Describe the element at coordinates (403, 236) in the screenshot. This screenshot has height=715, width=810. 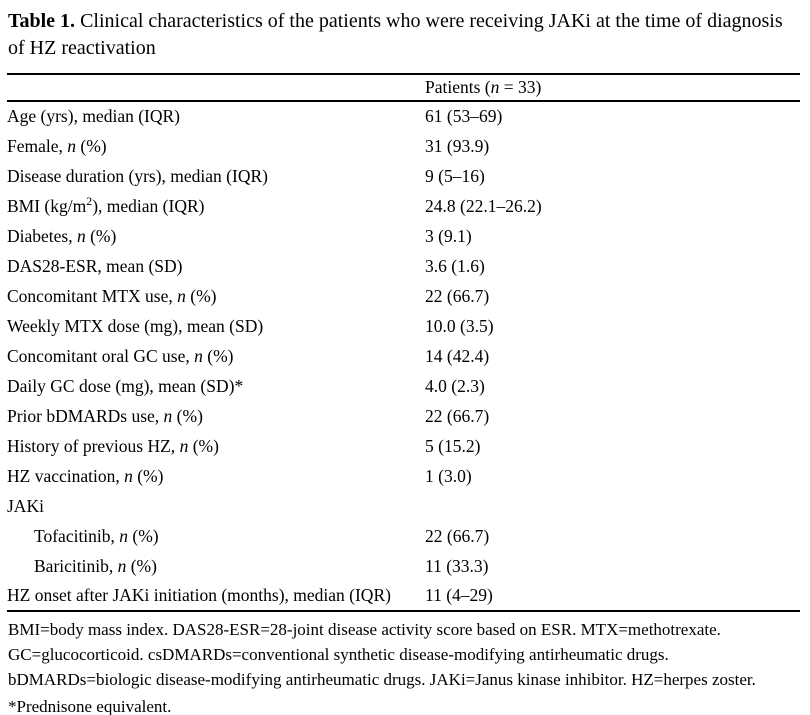
I see `table-row: Diabetes, n (%) 3 (9.1)` at that location.